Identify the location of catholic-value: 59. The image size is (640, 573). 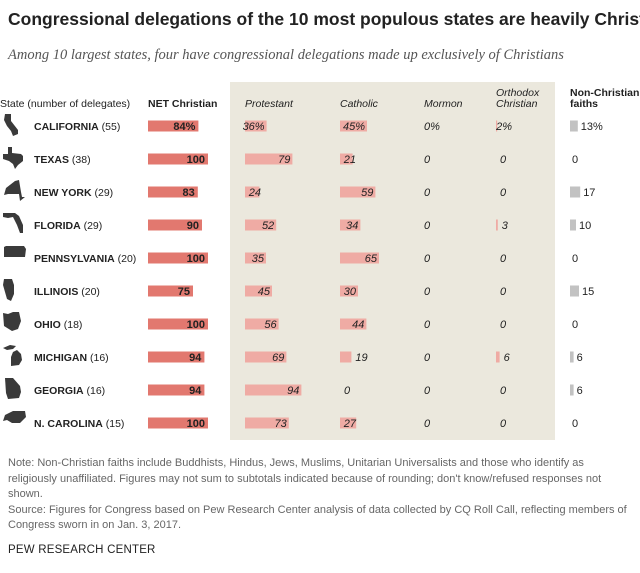
(367, 193).